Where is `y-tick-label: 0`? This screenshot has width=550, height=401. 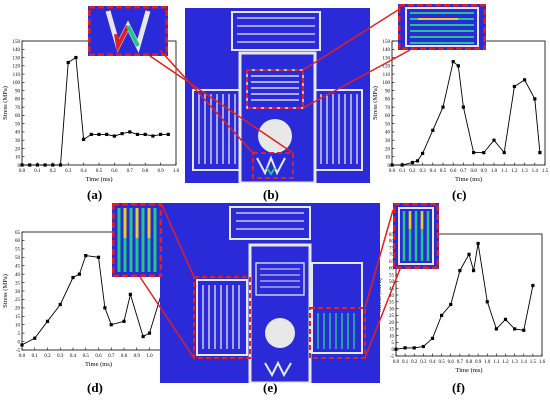
y-tick-label: 0 is located at coordinates (389, 166).